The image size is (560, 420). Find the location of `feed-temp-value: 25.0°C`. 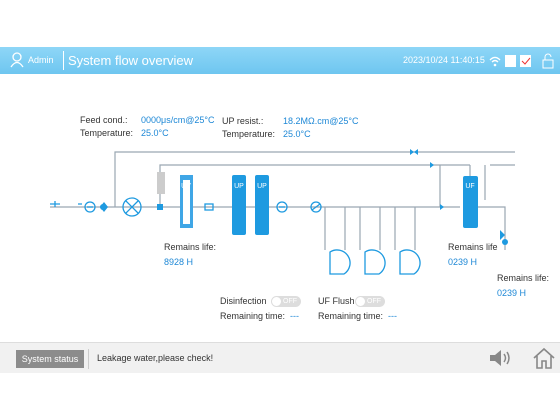

feed-temp-value: 25.0°C is located at coordinates (155, 133).